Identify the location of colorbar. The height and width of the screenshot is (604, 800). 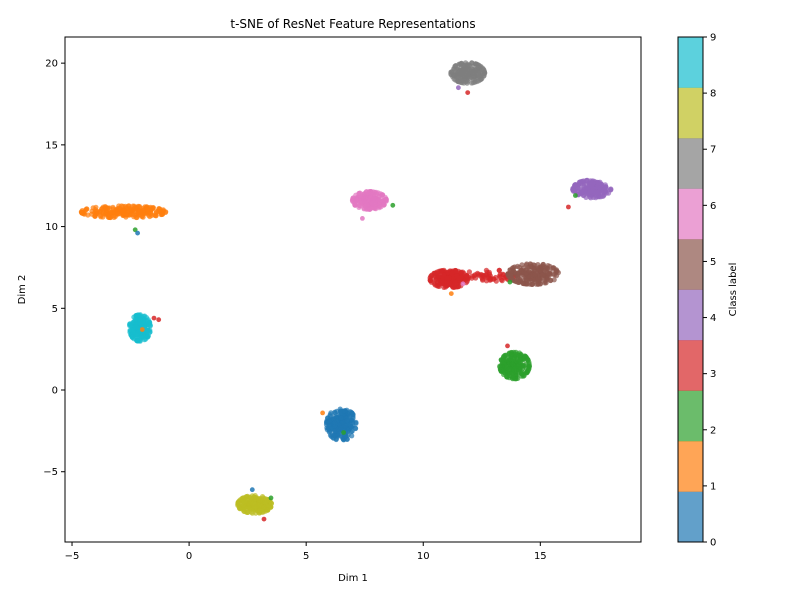
(690, 289).